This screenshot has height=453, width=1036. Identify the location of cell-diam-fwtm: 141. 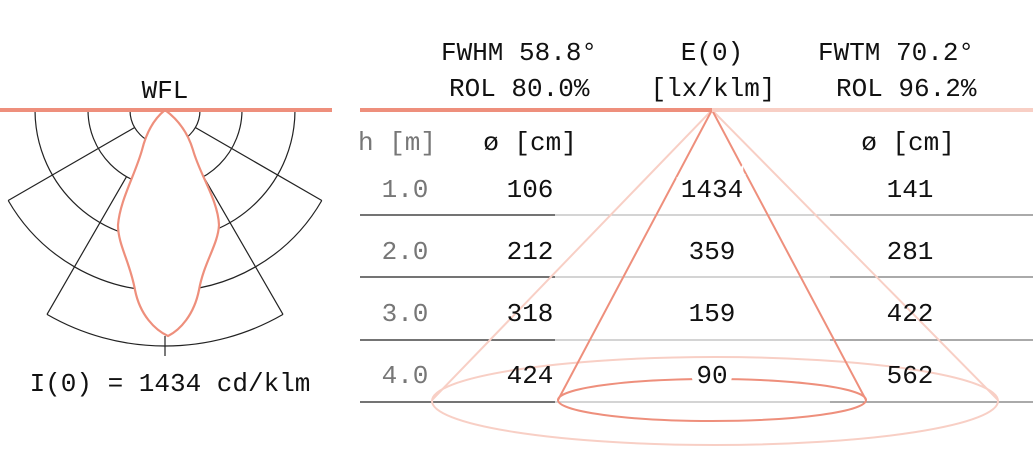
(910, 190).